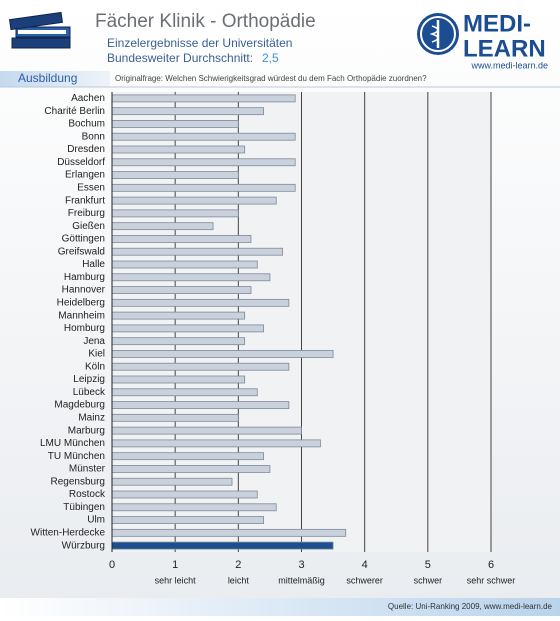 This screenshot has height=621, width=560. I want to click on x-tick-label: 1, so click(175, 565).